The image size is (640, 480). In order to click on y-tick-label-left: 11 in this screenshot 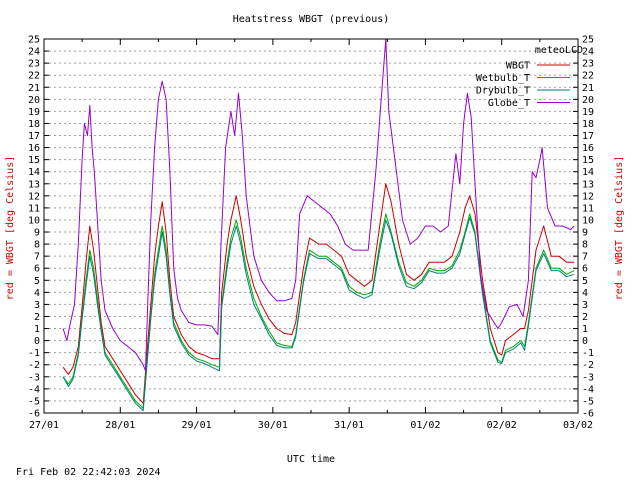, I will do `click(34, 208)`.